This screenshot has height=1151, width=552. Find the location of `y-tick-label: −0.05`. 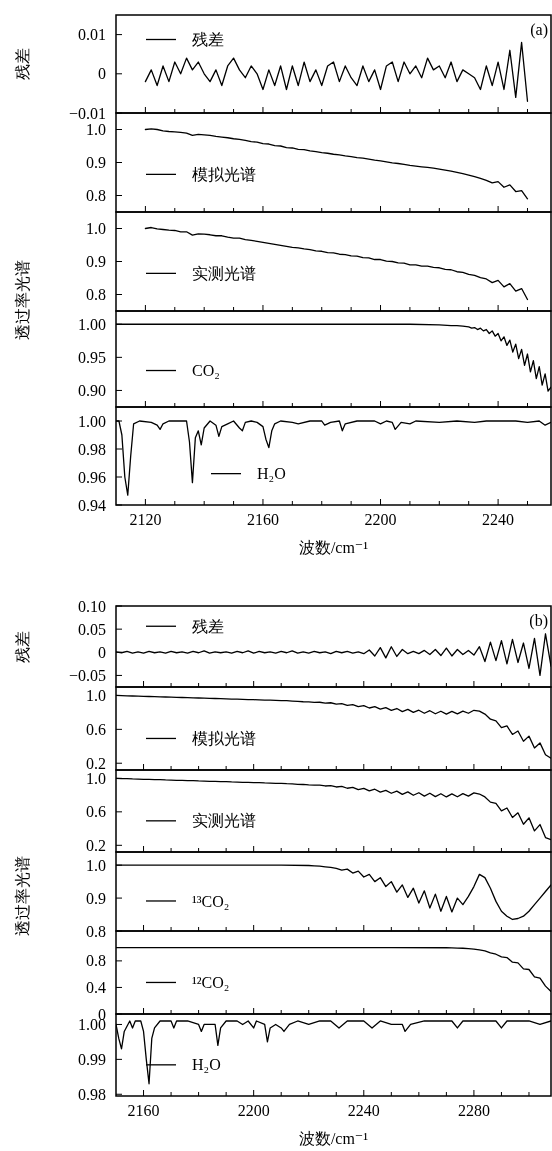

y-tick-label: −0.05 is located at coordinates (87, 676).